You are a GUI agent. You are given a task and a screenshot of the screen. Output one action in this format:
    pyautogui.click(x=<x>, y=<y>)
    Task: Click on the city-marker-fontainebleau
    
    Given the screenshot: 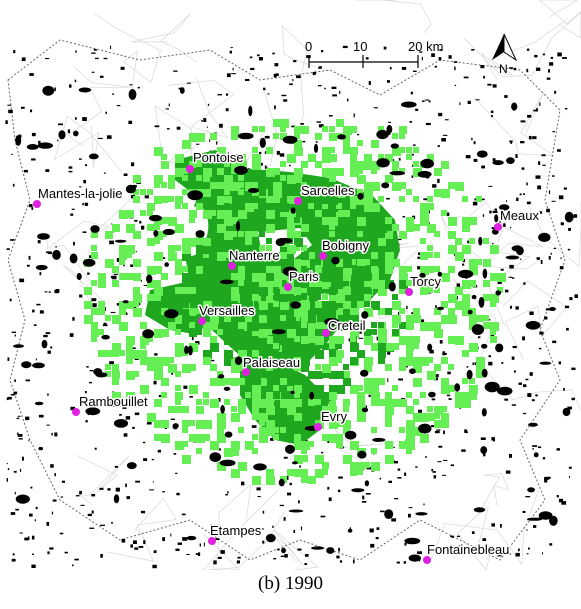 What is the action you would take?
    pyautogui.click(x=427, y=560)
    